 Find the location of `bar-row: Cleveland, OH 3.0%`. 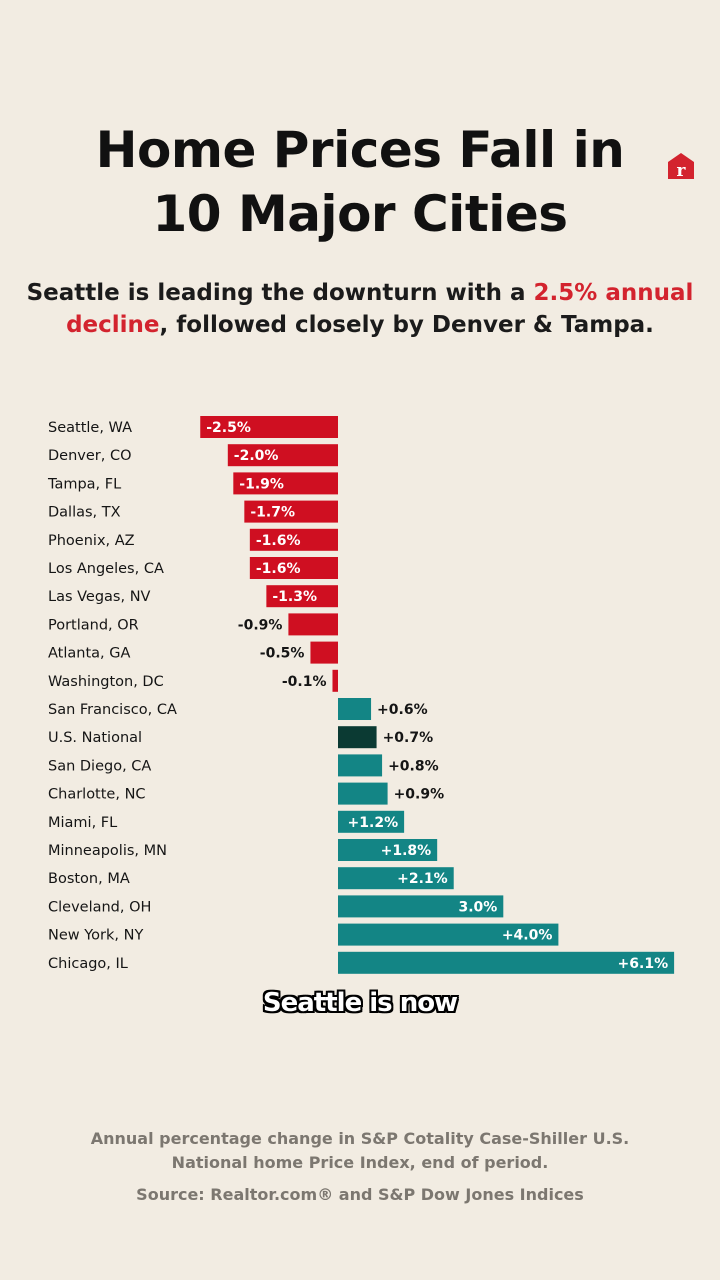

bar-row: Cleveland, OH 3.0% is located at coordinates (276, 906).